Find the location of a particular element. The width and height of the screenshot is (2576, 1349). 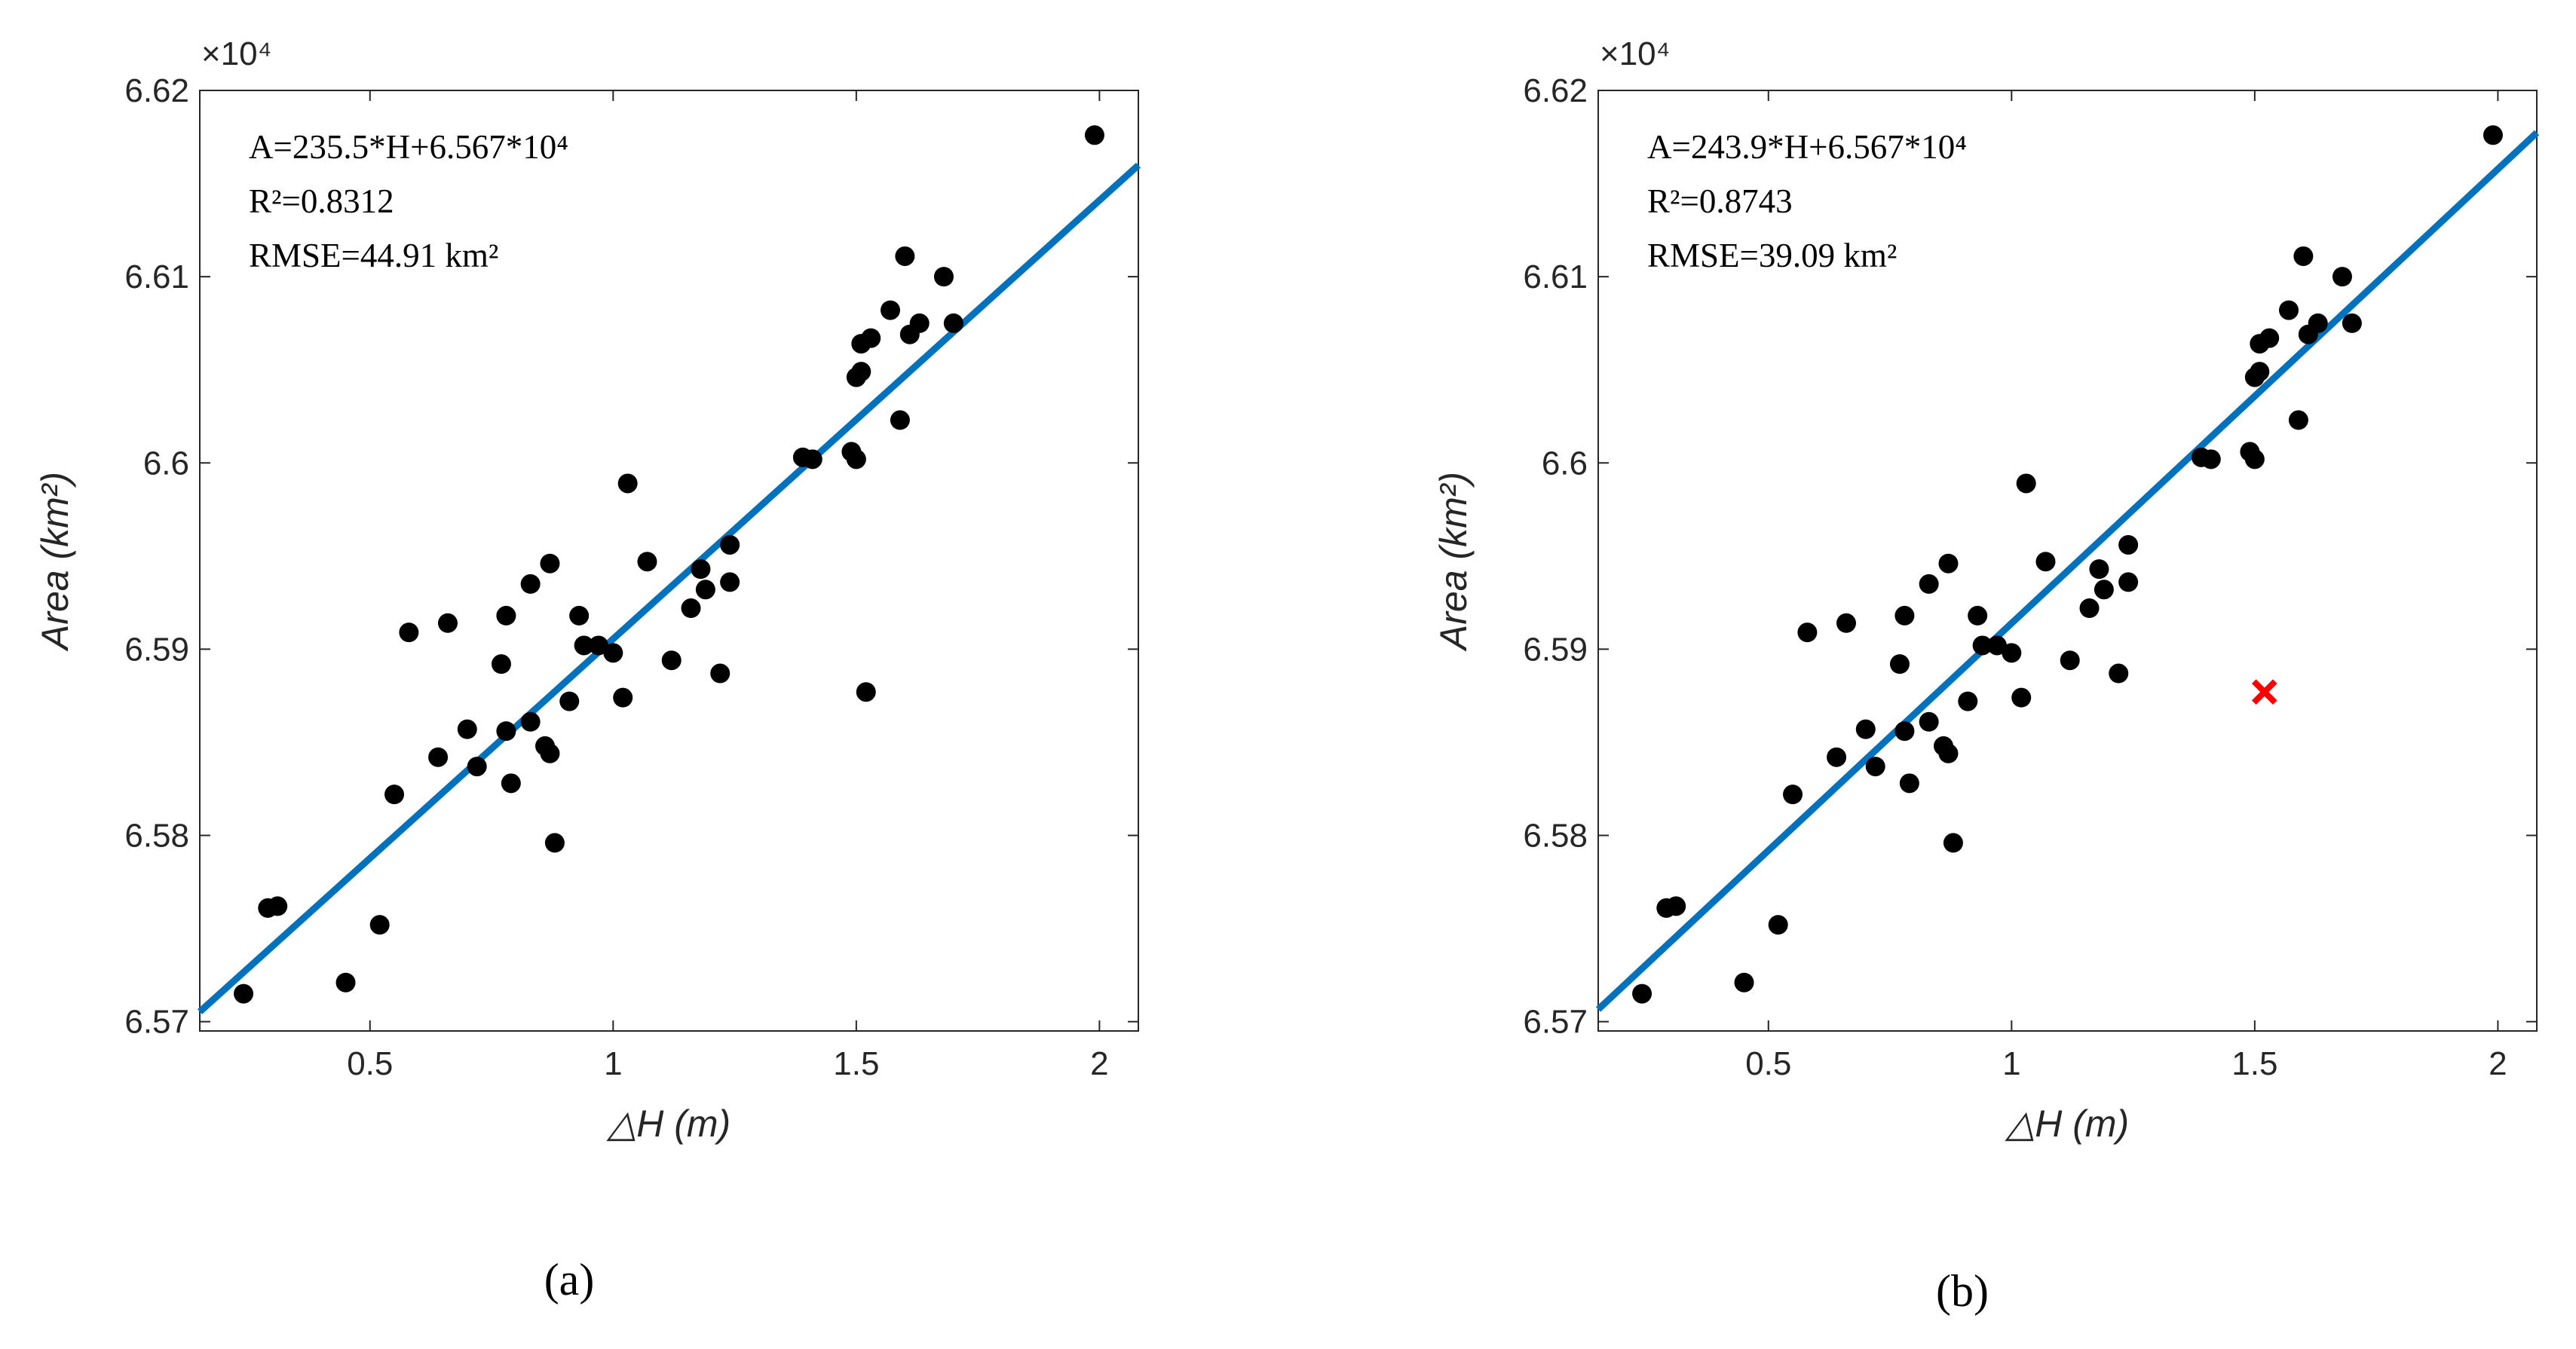

panel-label: (a) is located at coordinates (569, 1280).